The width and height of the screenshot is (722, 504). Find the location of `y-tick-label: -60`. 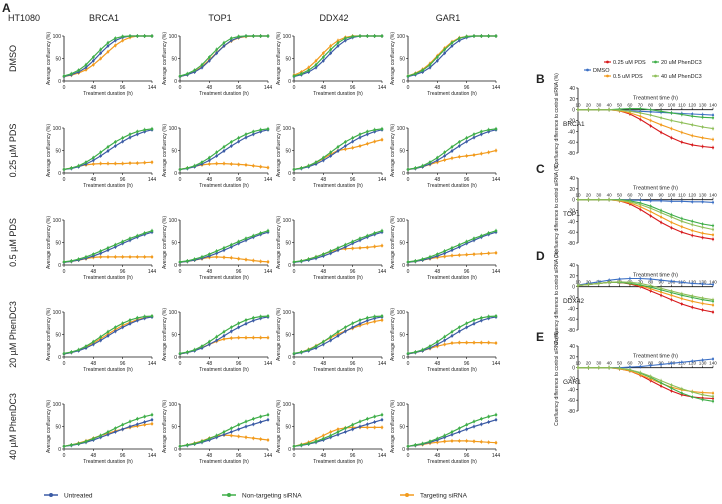

y-tick-label: -60 is located at coordinates (571, 320).